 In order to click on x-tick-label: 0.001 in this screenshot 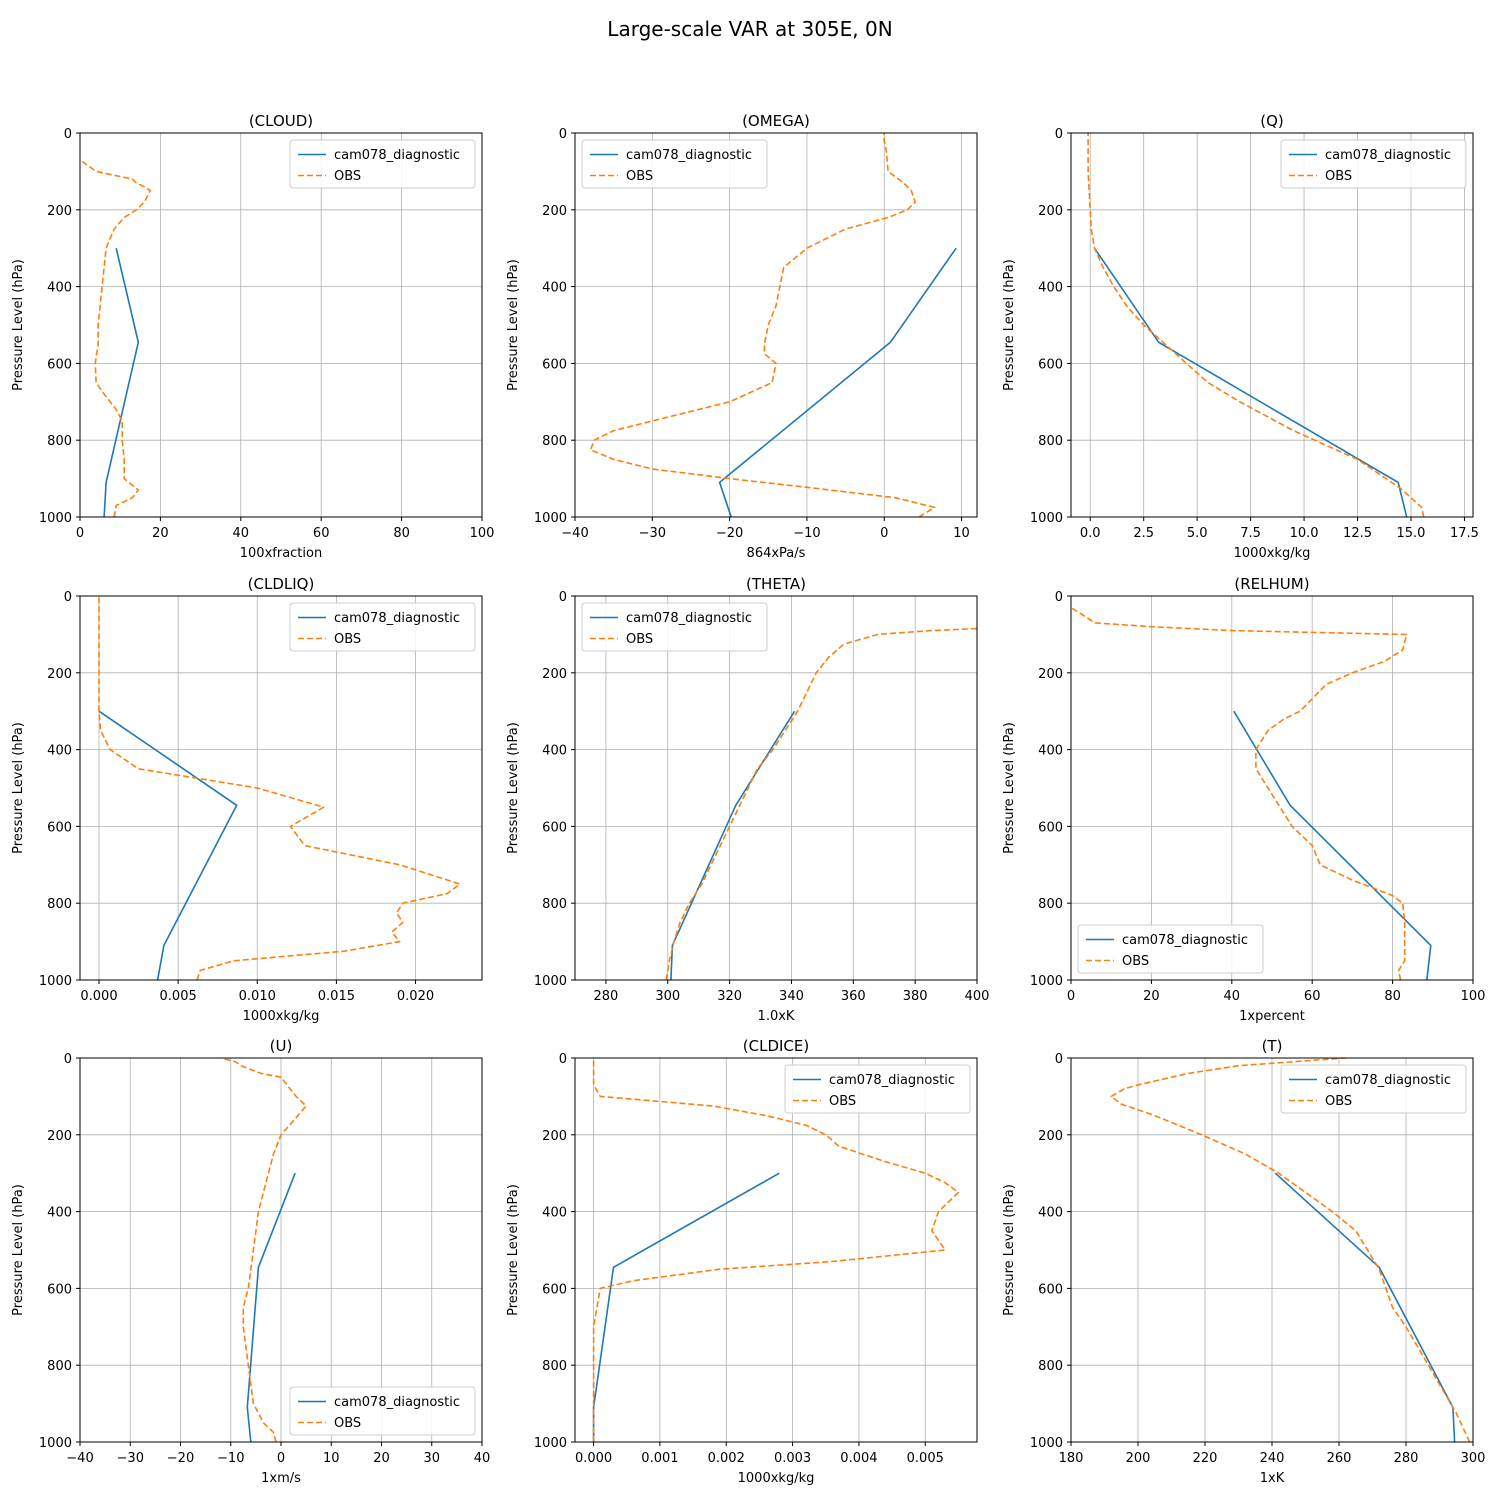, I will do `click(659, 1458)`.